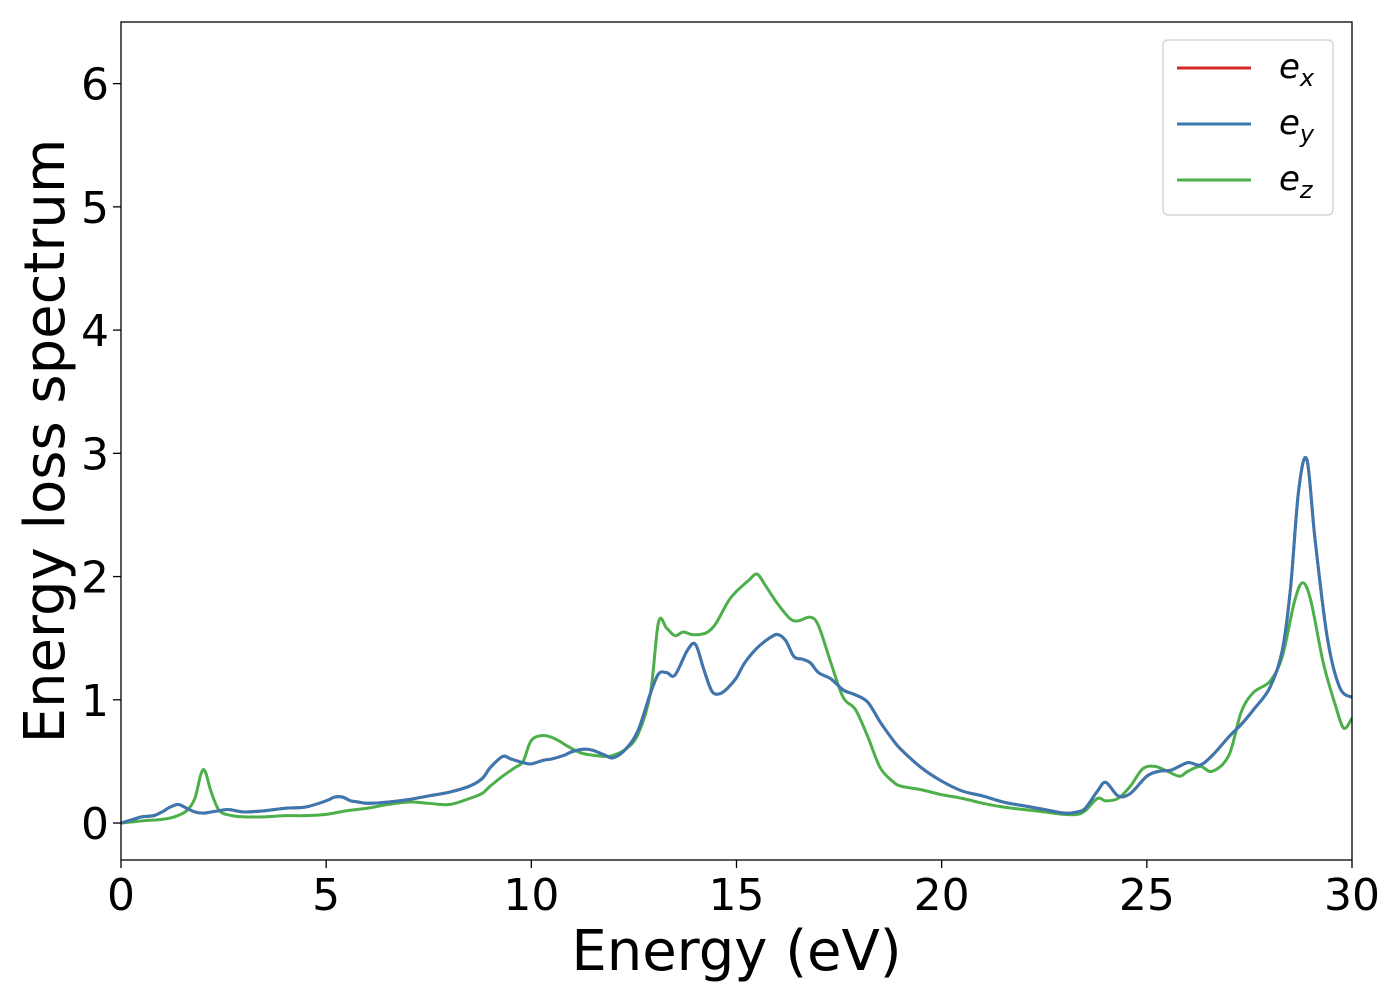 This screenshot has width=1400, height=1000. What do you see at coordinates (1296, 181) in the screenshot?
I see `legend-label-ez: ez` at bounding box center [1296, 181].